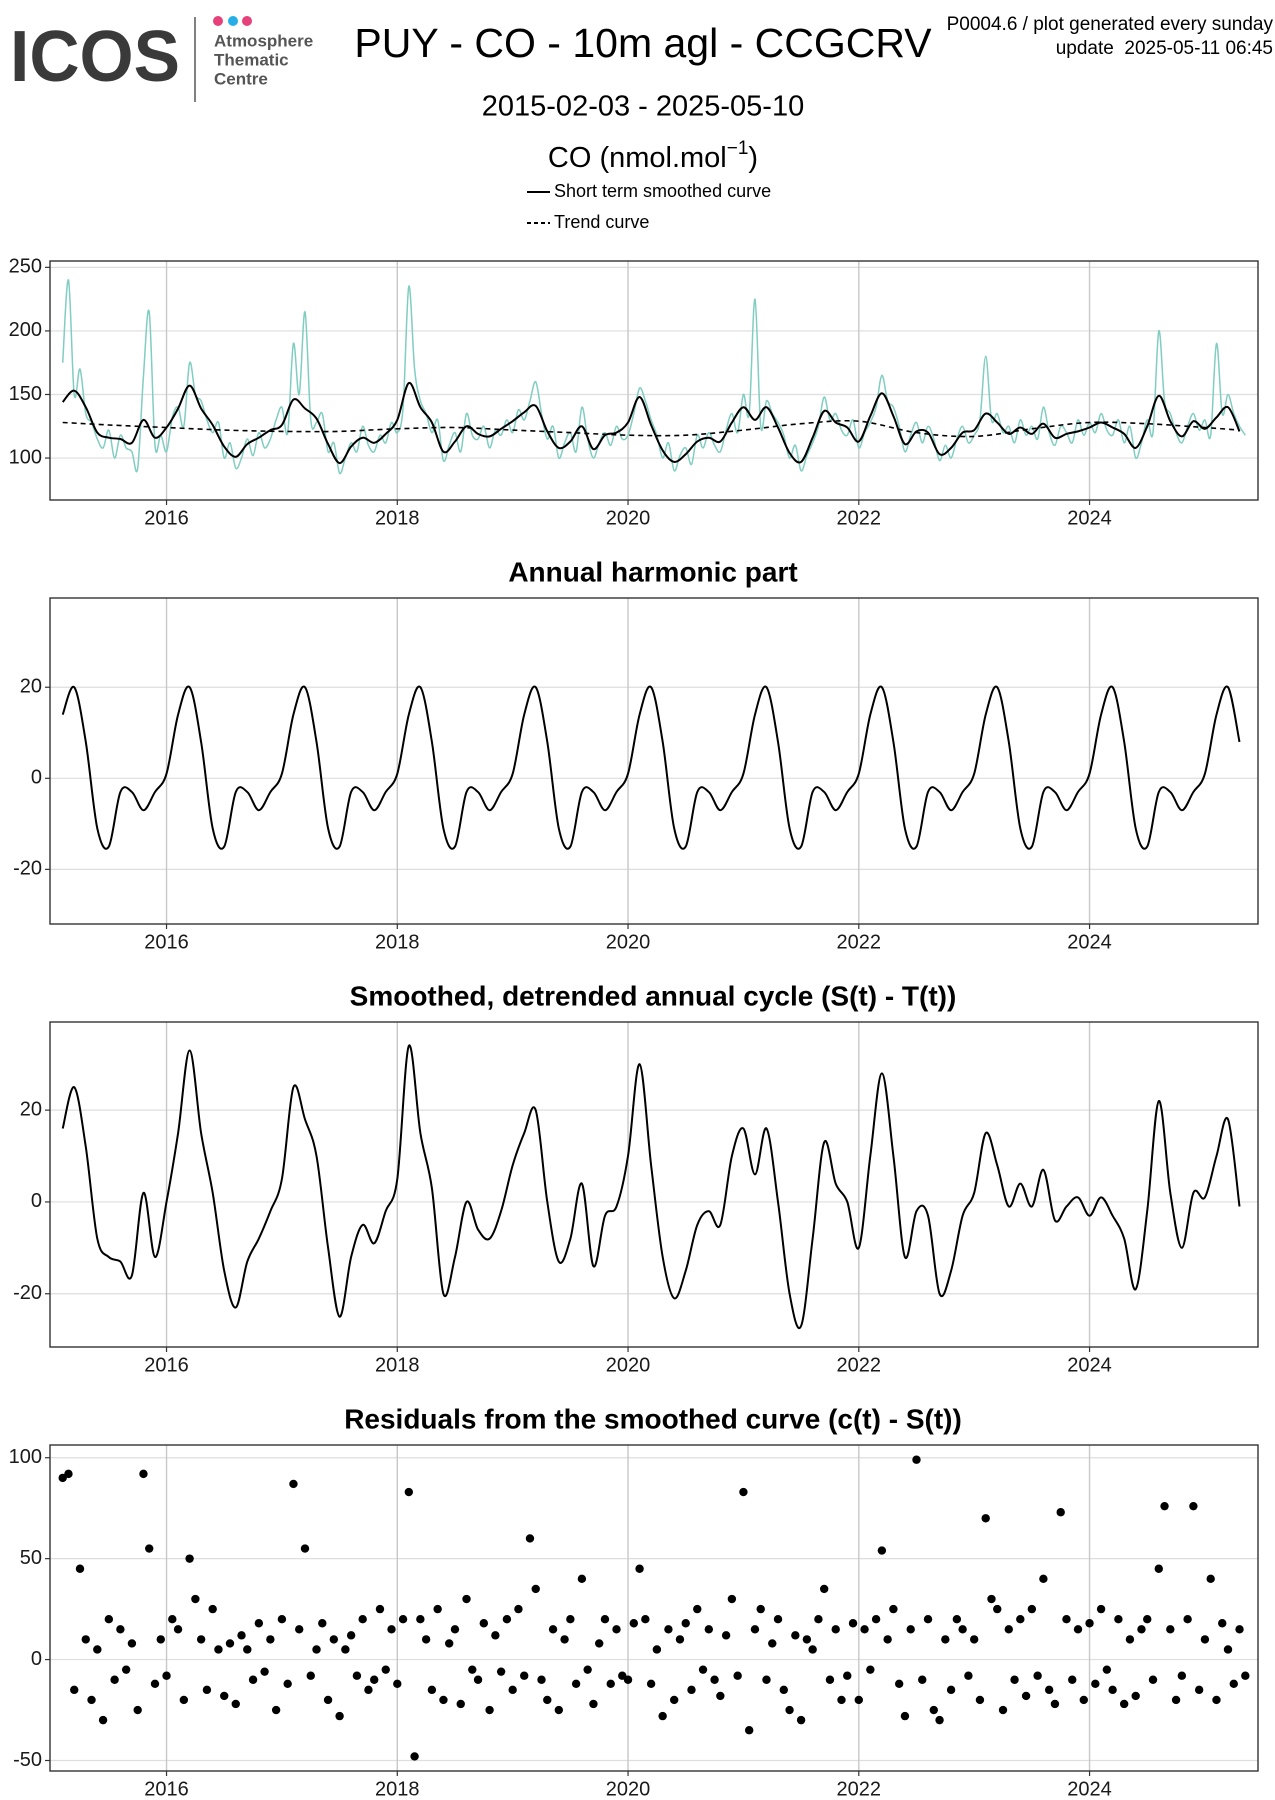 The image size is (1275, 1800). I want to click on logo-line: Thematic, so click(251, 59).